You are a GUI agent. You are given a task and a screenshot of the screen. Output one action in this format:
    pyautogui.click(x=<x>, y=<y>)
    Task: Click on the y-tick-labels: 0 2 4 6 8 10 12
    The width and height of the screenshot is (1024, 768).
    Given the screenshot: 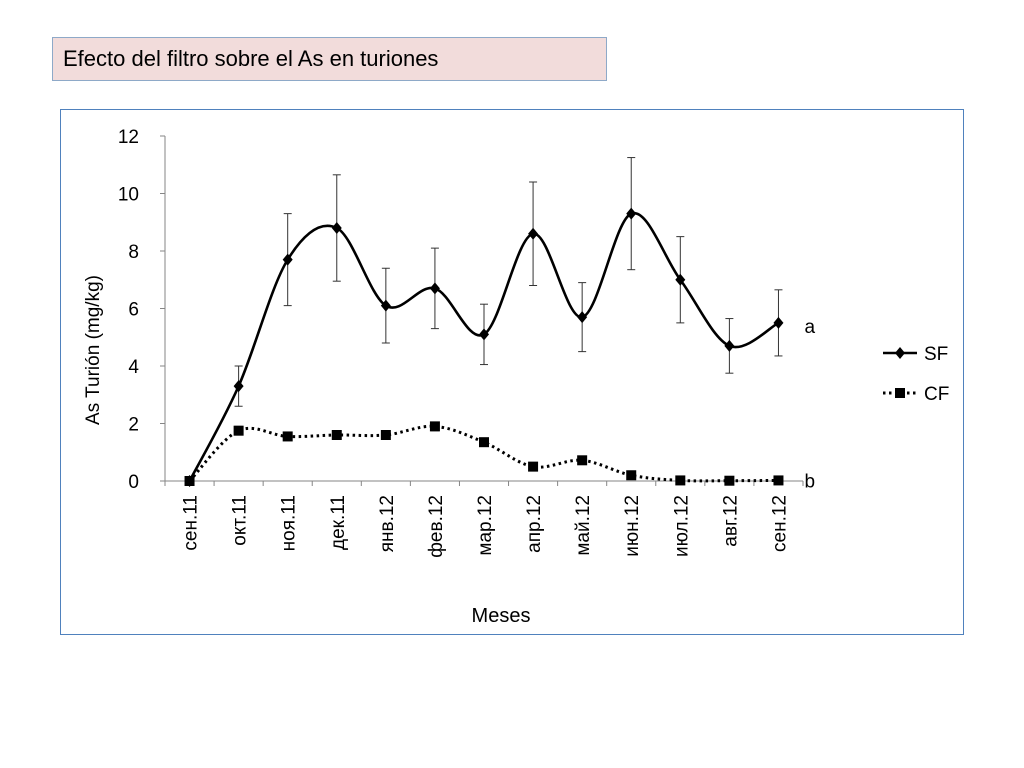 What is the action you would take?
    pyautogui.click(x=129, y=310)
    